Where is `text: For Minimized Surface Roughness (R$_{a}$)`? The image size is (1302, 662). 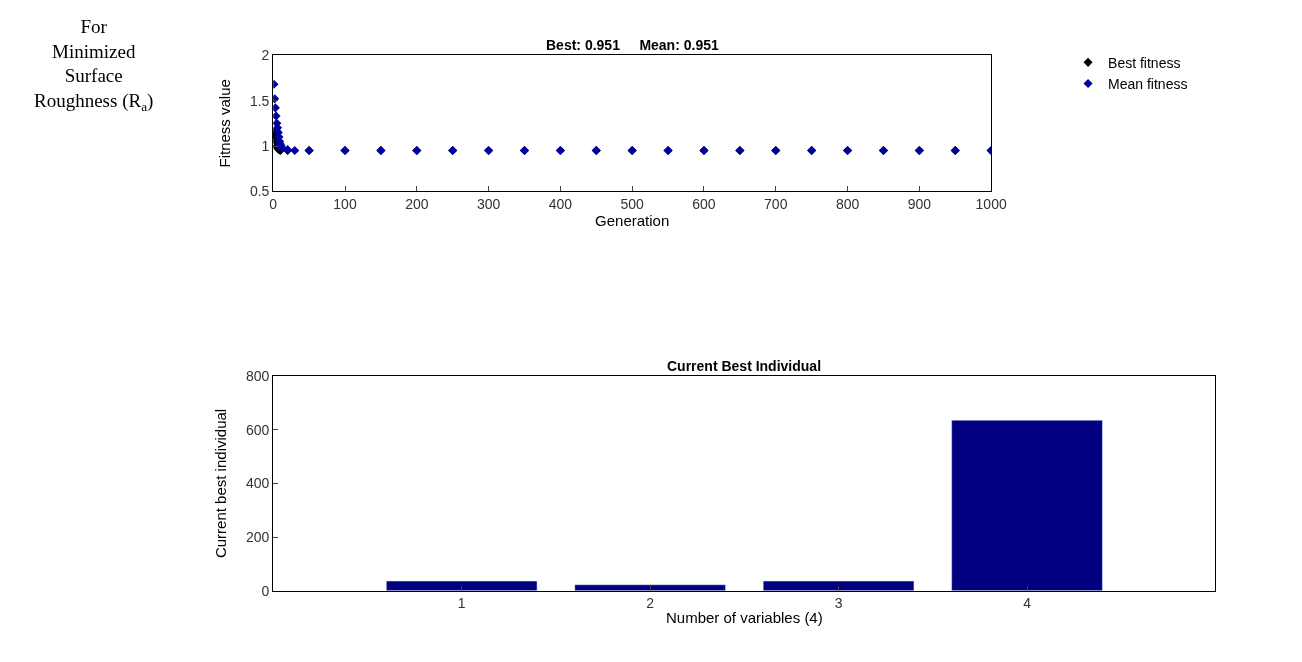
text: For Minimized Surface Roughness (R$_{a}$) is located at coordinates (94, 65).